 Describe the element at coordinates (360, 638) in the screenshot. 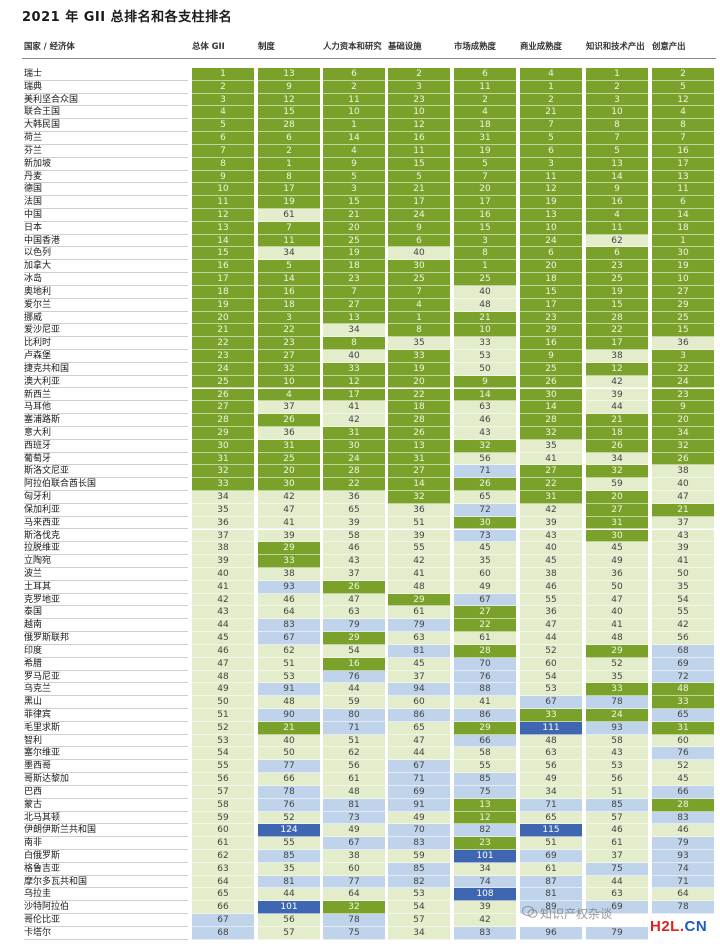

I see `table-row: 俄罗斯联邦 45 67 29 63 61 44 48 56` at that location.